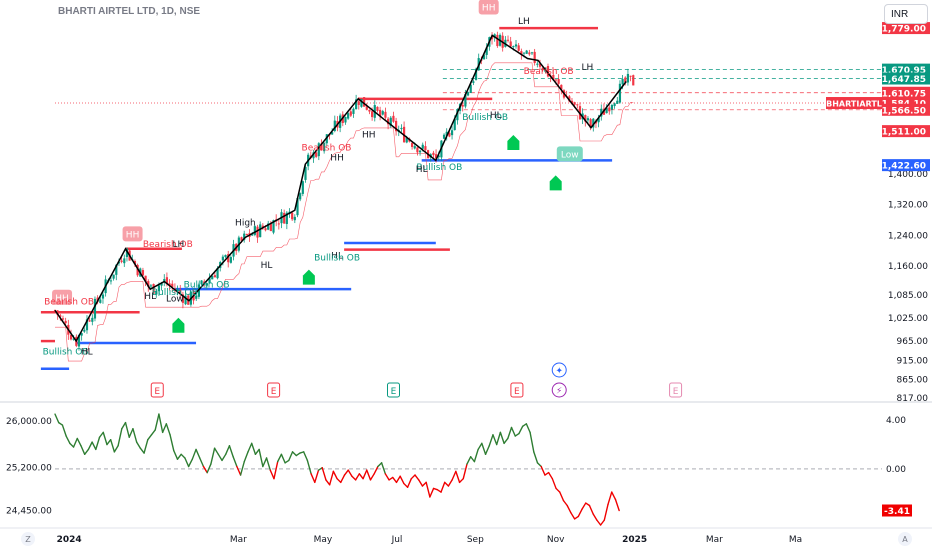 The image size is (932, 555). What do you see at coordinates (906, 14) in the screenshot?
I see `currency-button: INR` at bounding box center [906, 14].